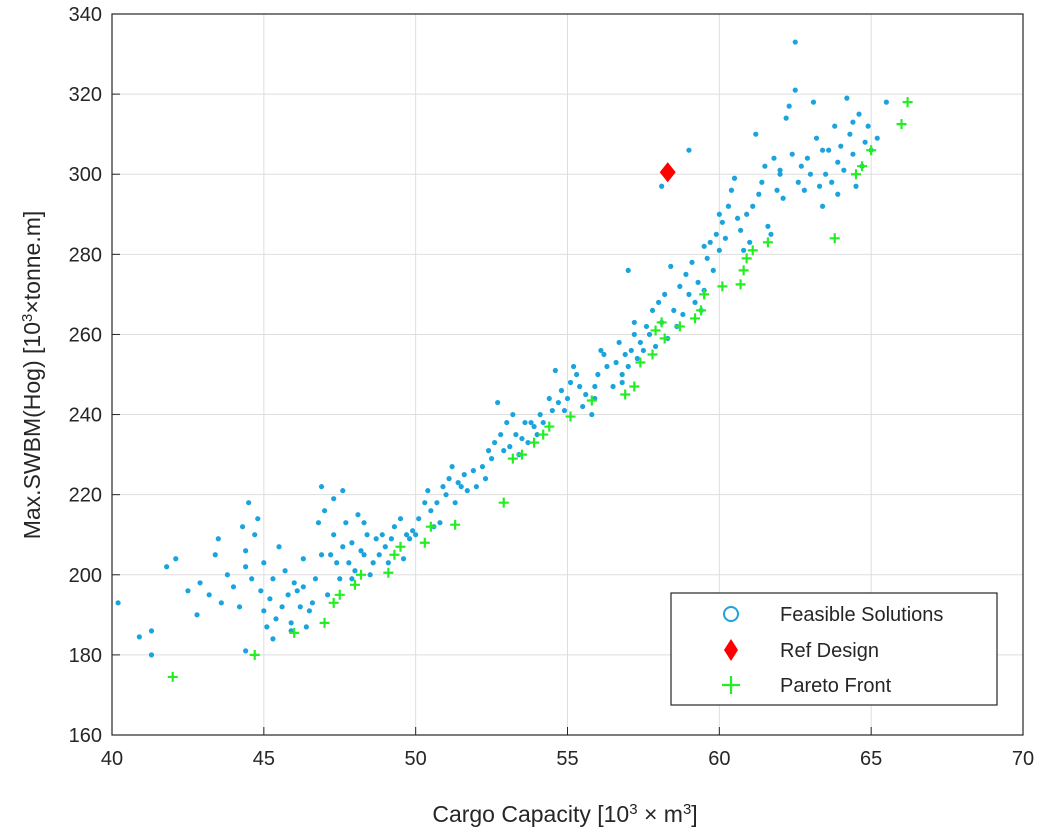 The image size is (1043, 835). Describe the element at coordinates (694, 814) in the screenshot. I see `x-axis-label-suffix: ]` at that location.